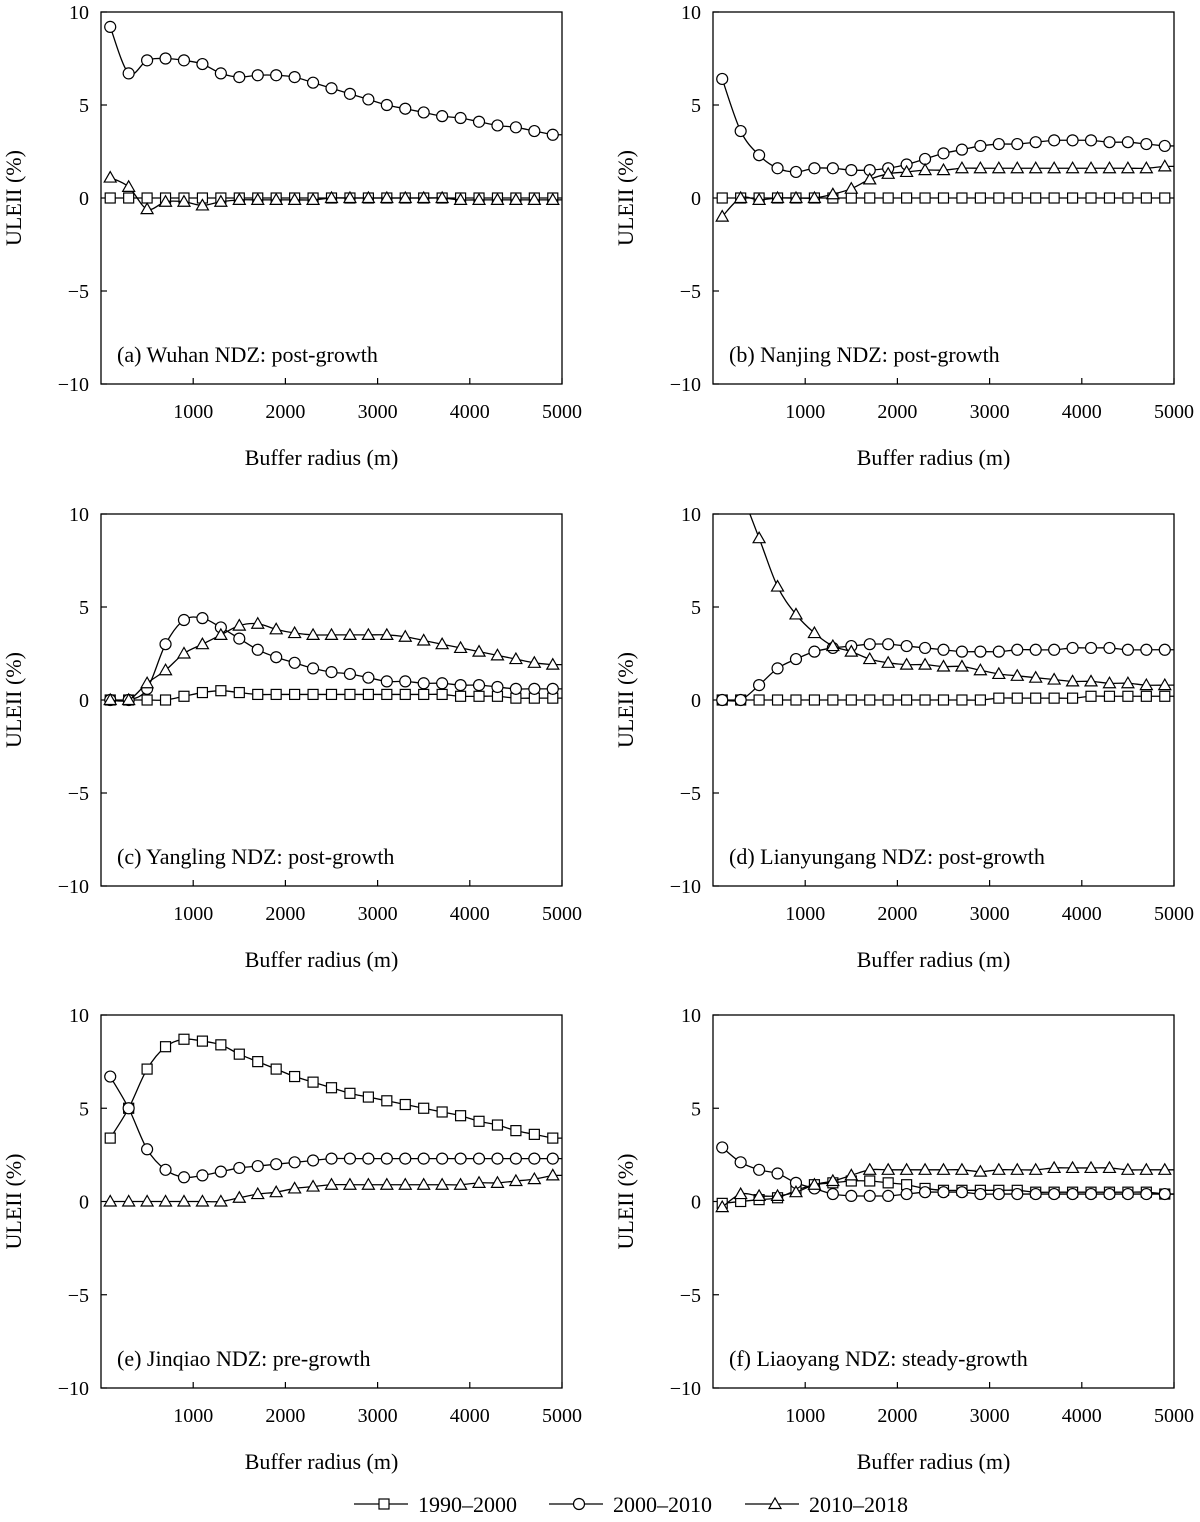  Describe the element at coordinates (247, 354) in the screenshot. I see `panel-annotation: (a) Wuhan NDZ: post-growth` at that location.